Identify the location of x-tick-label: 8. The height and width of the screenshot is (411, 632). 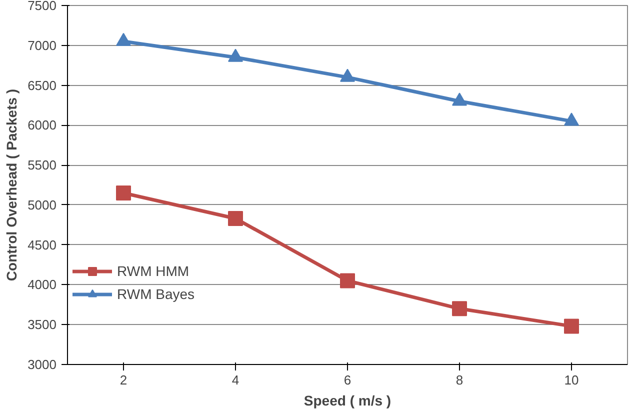
(460, 380).